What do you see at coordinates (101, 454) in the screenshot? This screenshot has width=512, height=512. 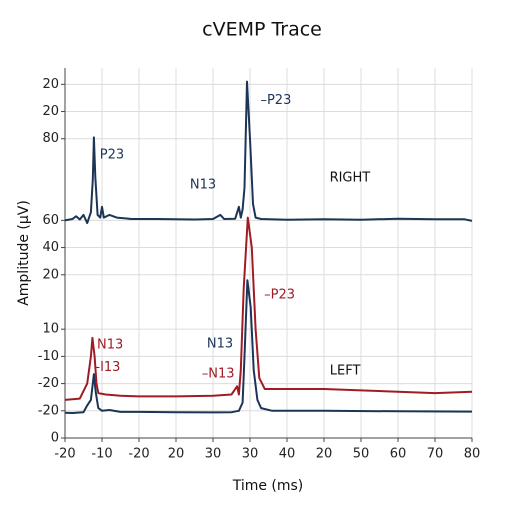 I see `x-tick-label: -10` at bounding box center [101, 454].